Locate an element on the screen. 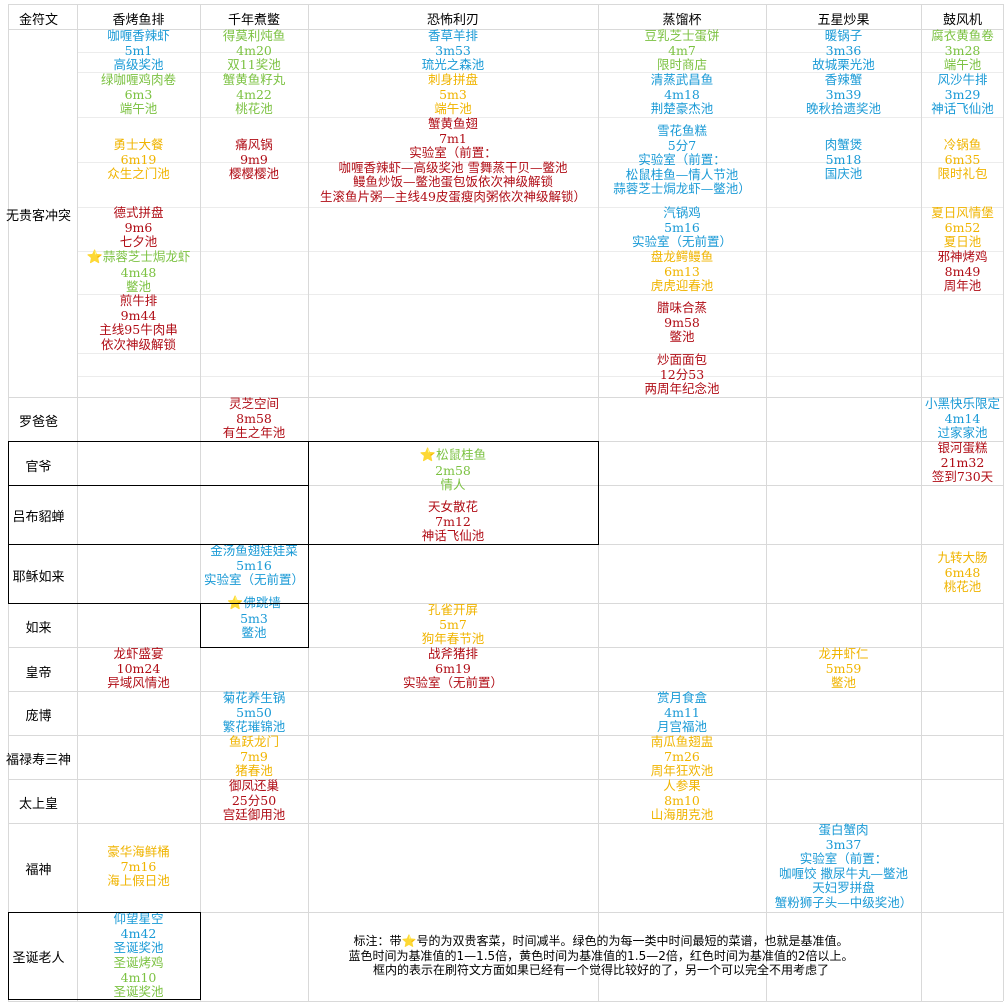 The image size is (1004, 1006). recipe-text: 7m12 is located at coordinates (453, 521).